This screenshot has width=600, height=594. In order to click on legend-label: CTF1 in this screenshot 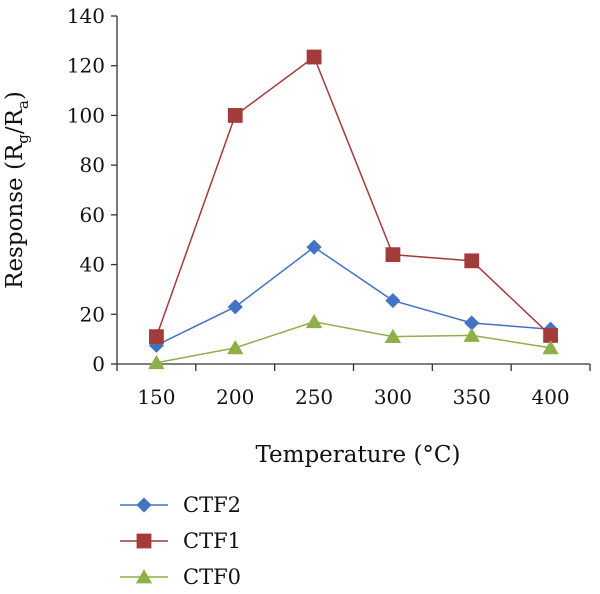, I will do `click(212, 541)`.